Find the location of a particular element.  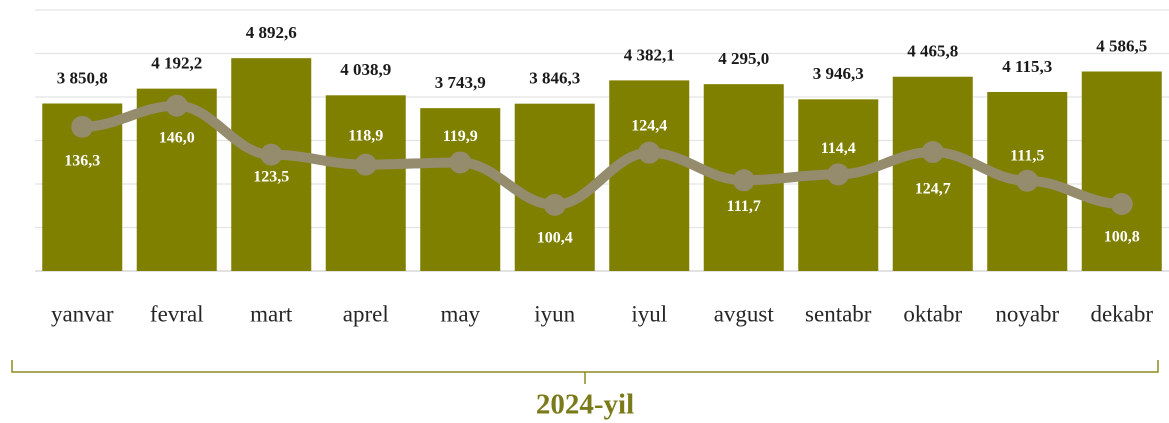

line-value-label: 118,9 is located at coordinates (365, 135).